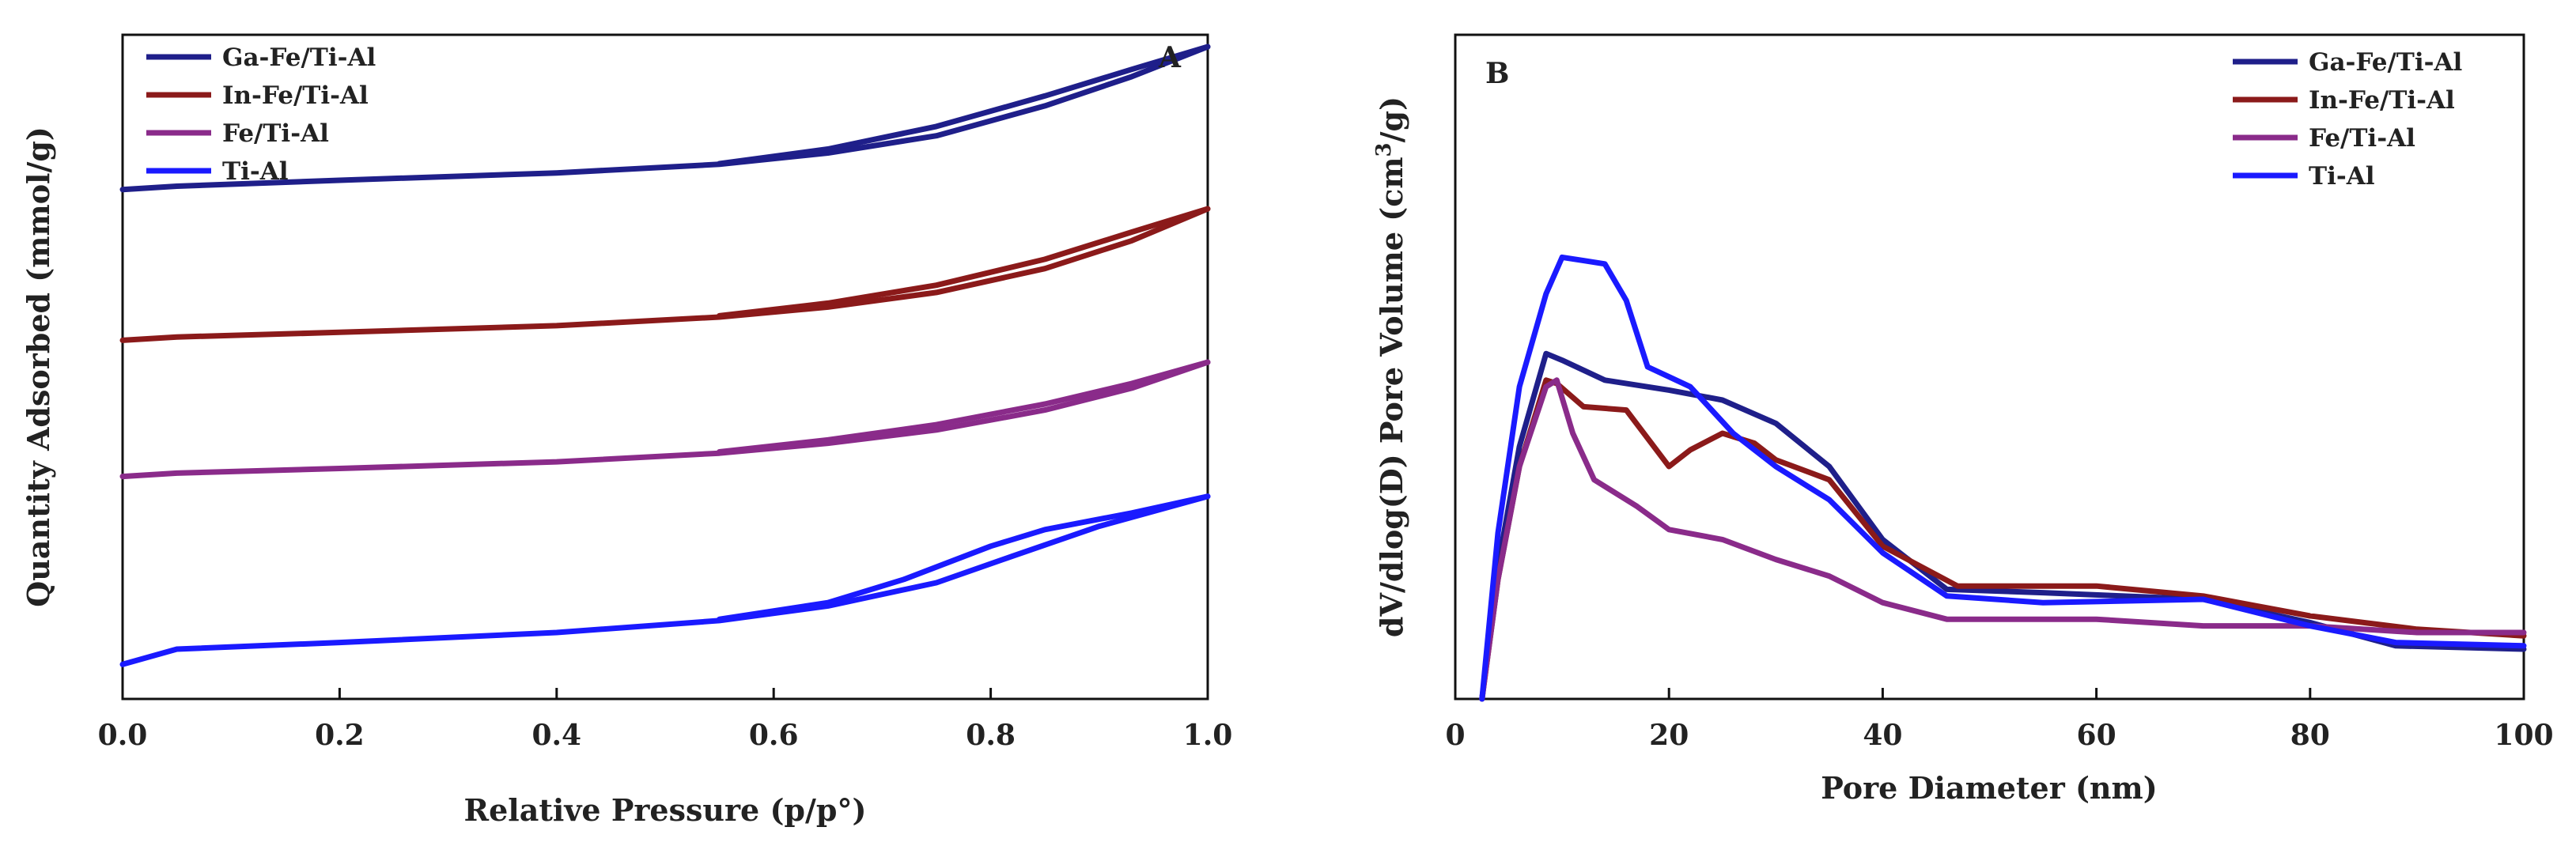 The image size is (2576, 846). What do you see at coordinates (2000, 720) in the screenshot?
I see `x-axis-ticks: 0 20 40 60 80 100` at bounding box center [2000, 720].